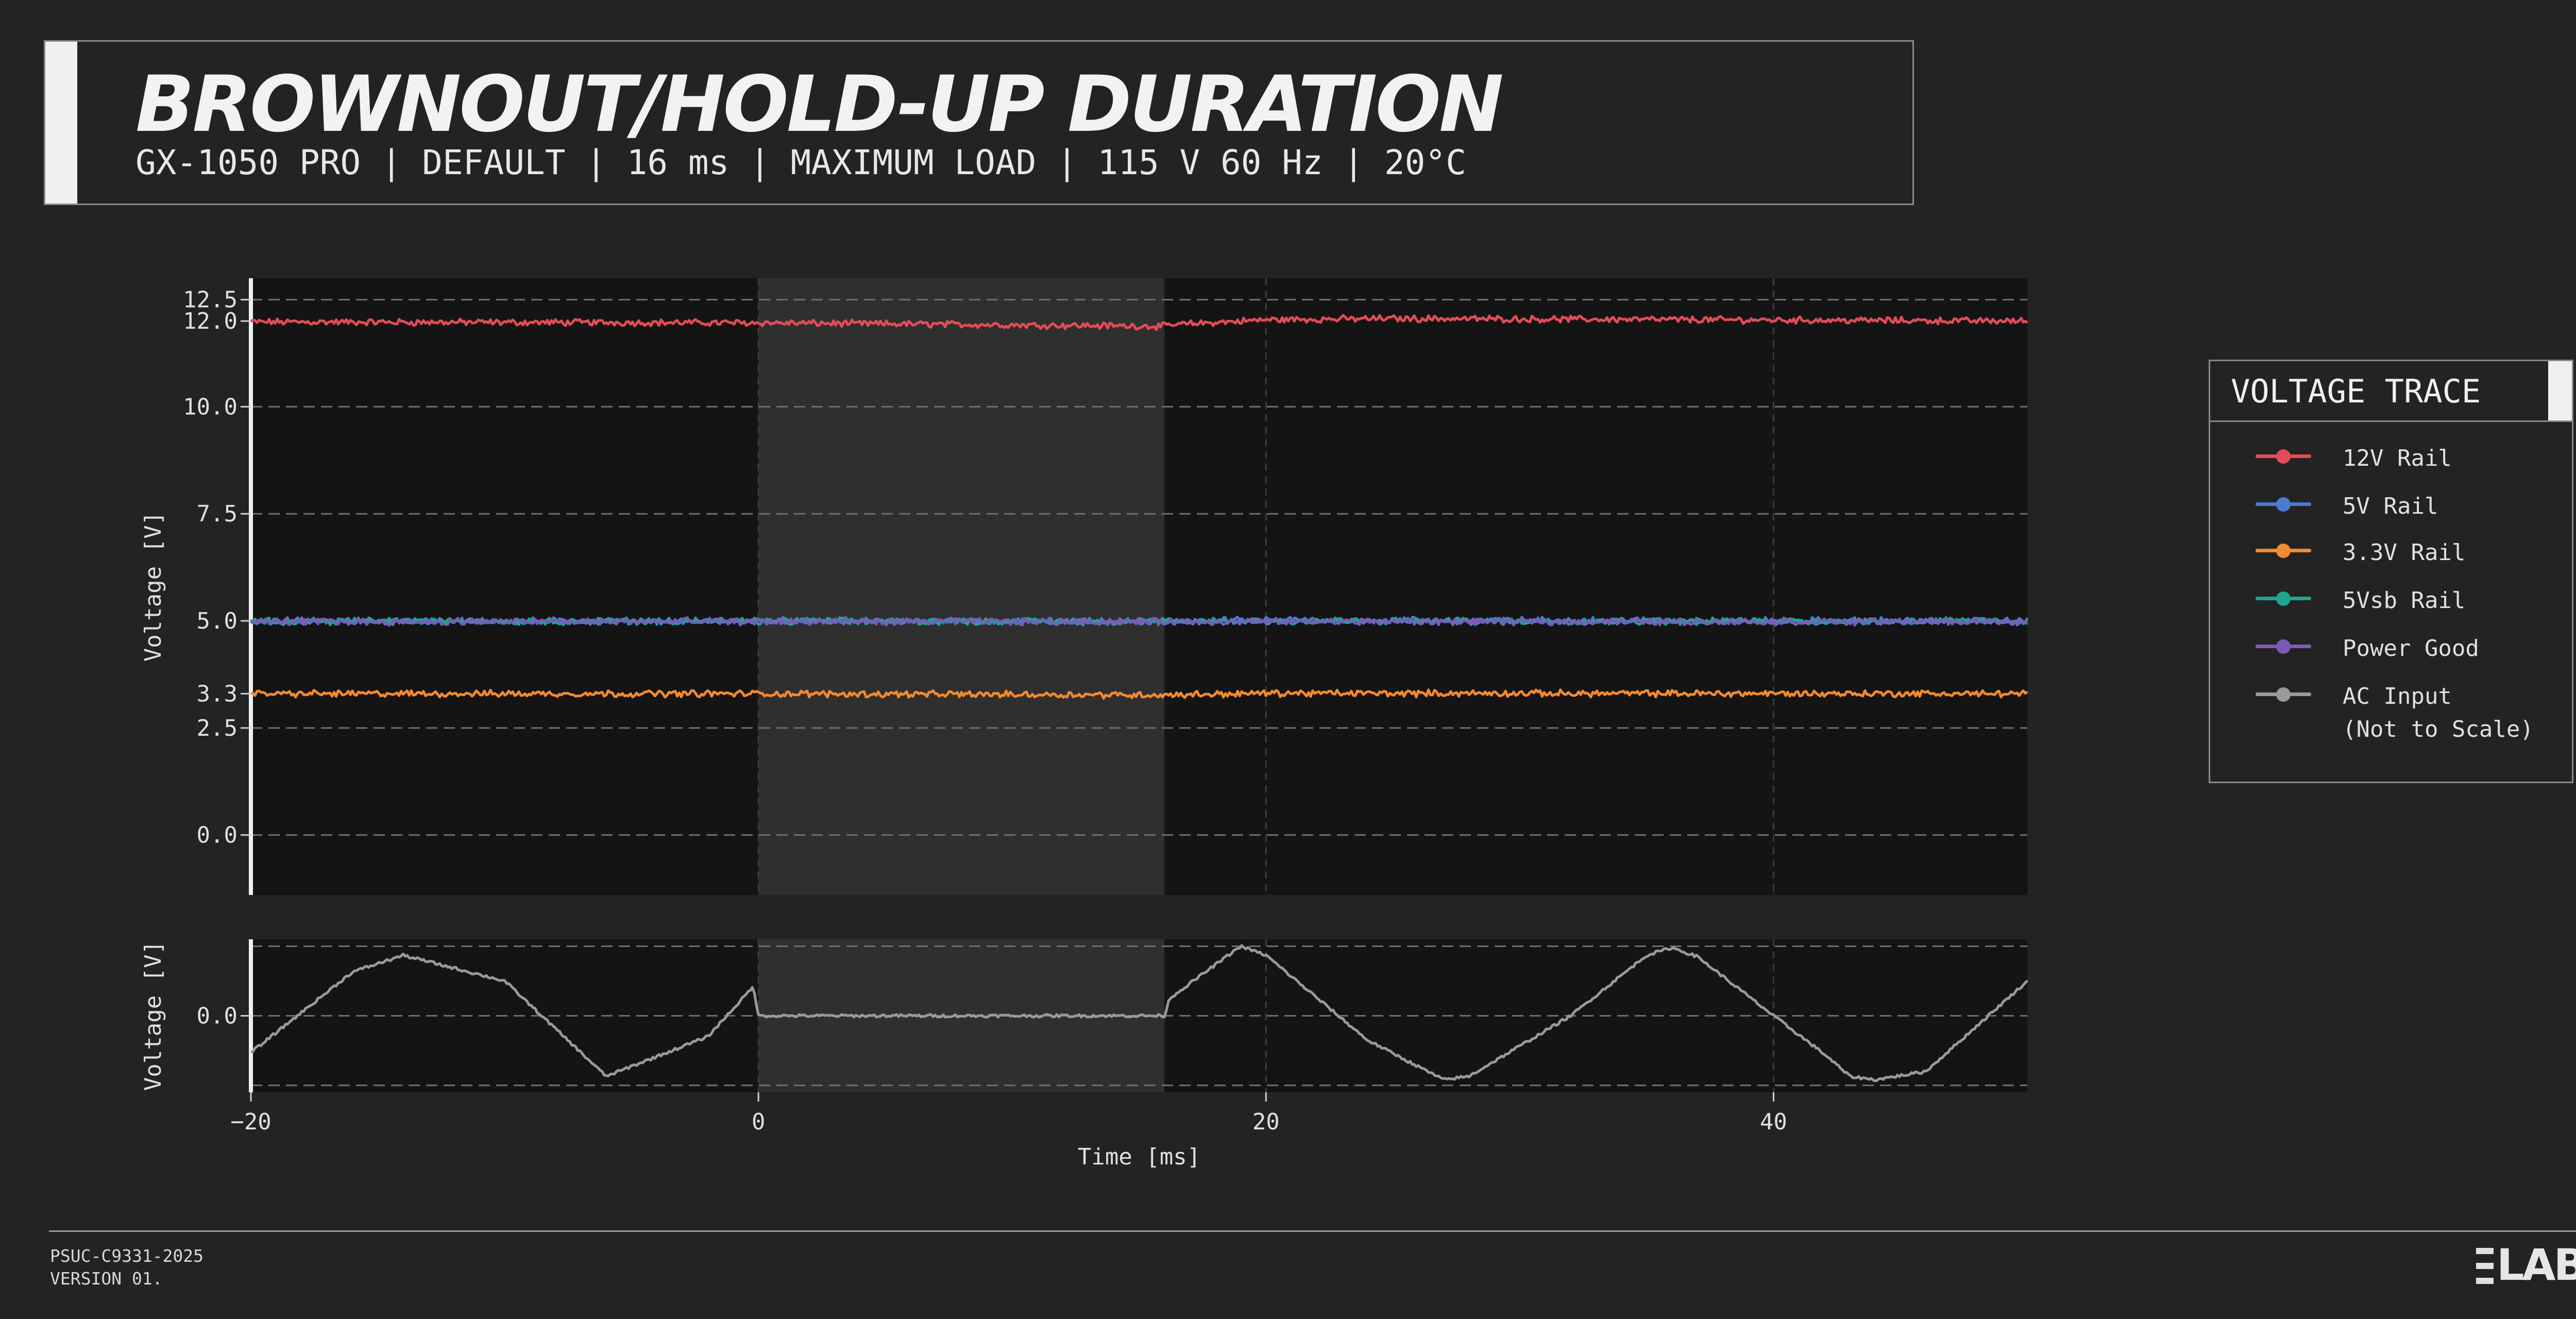 This screenshot has width=2576, height=1319. I want to click on logo-bars-icon, so click(2485, 1266).